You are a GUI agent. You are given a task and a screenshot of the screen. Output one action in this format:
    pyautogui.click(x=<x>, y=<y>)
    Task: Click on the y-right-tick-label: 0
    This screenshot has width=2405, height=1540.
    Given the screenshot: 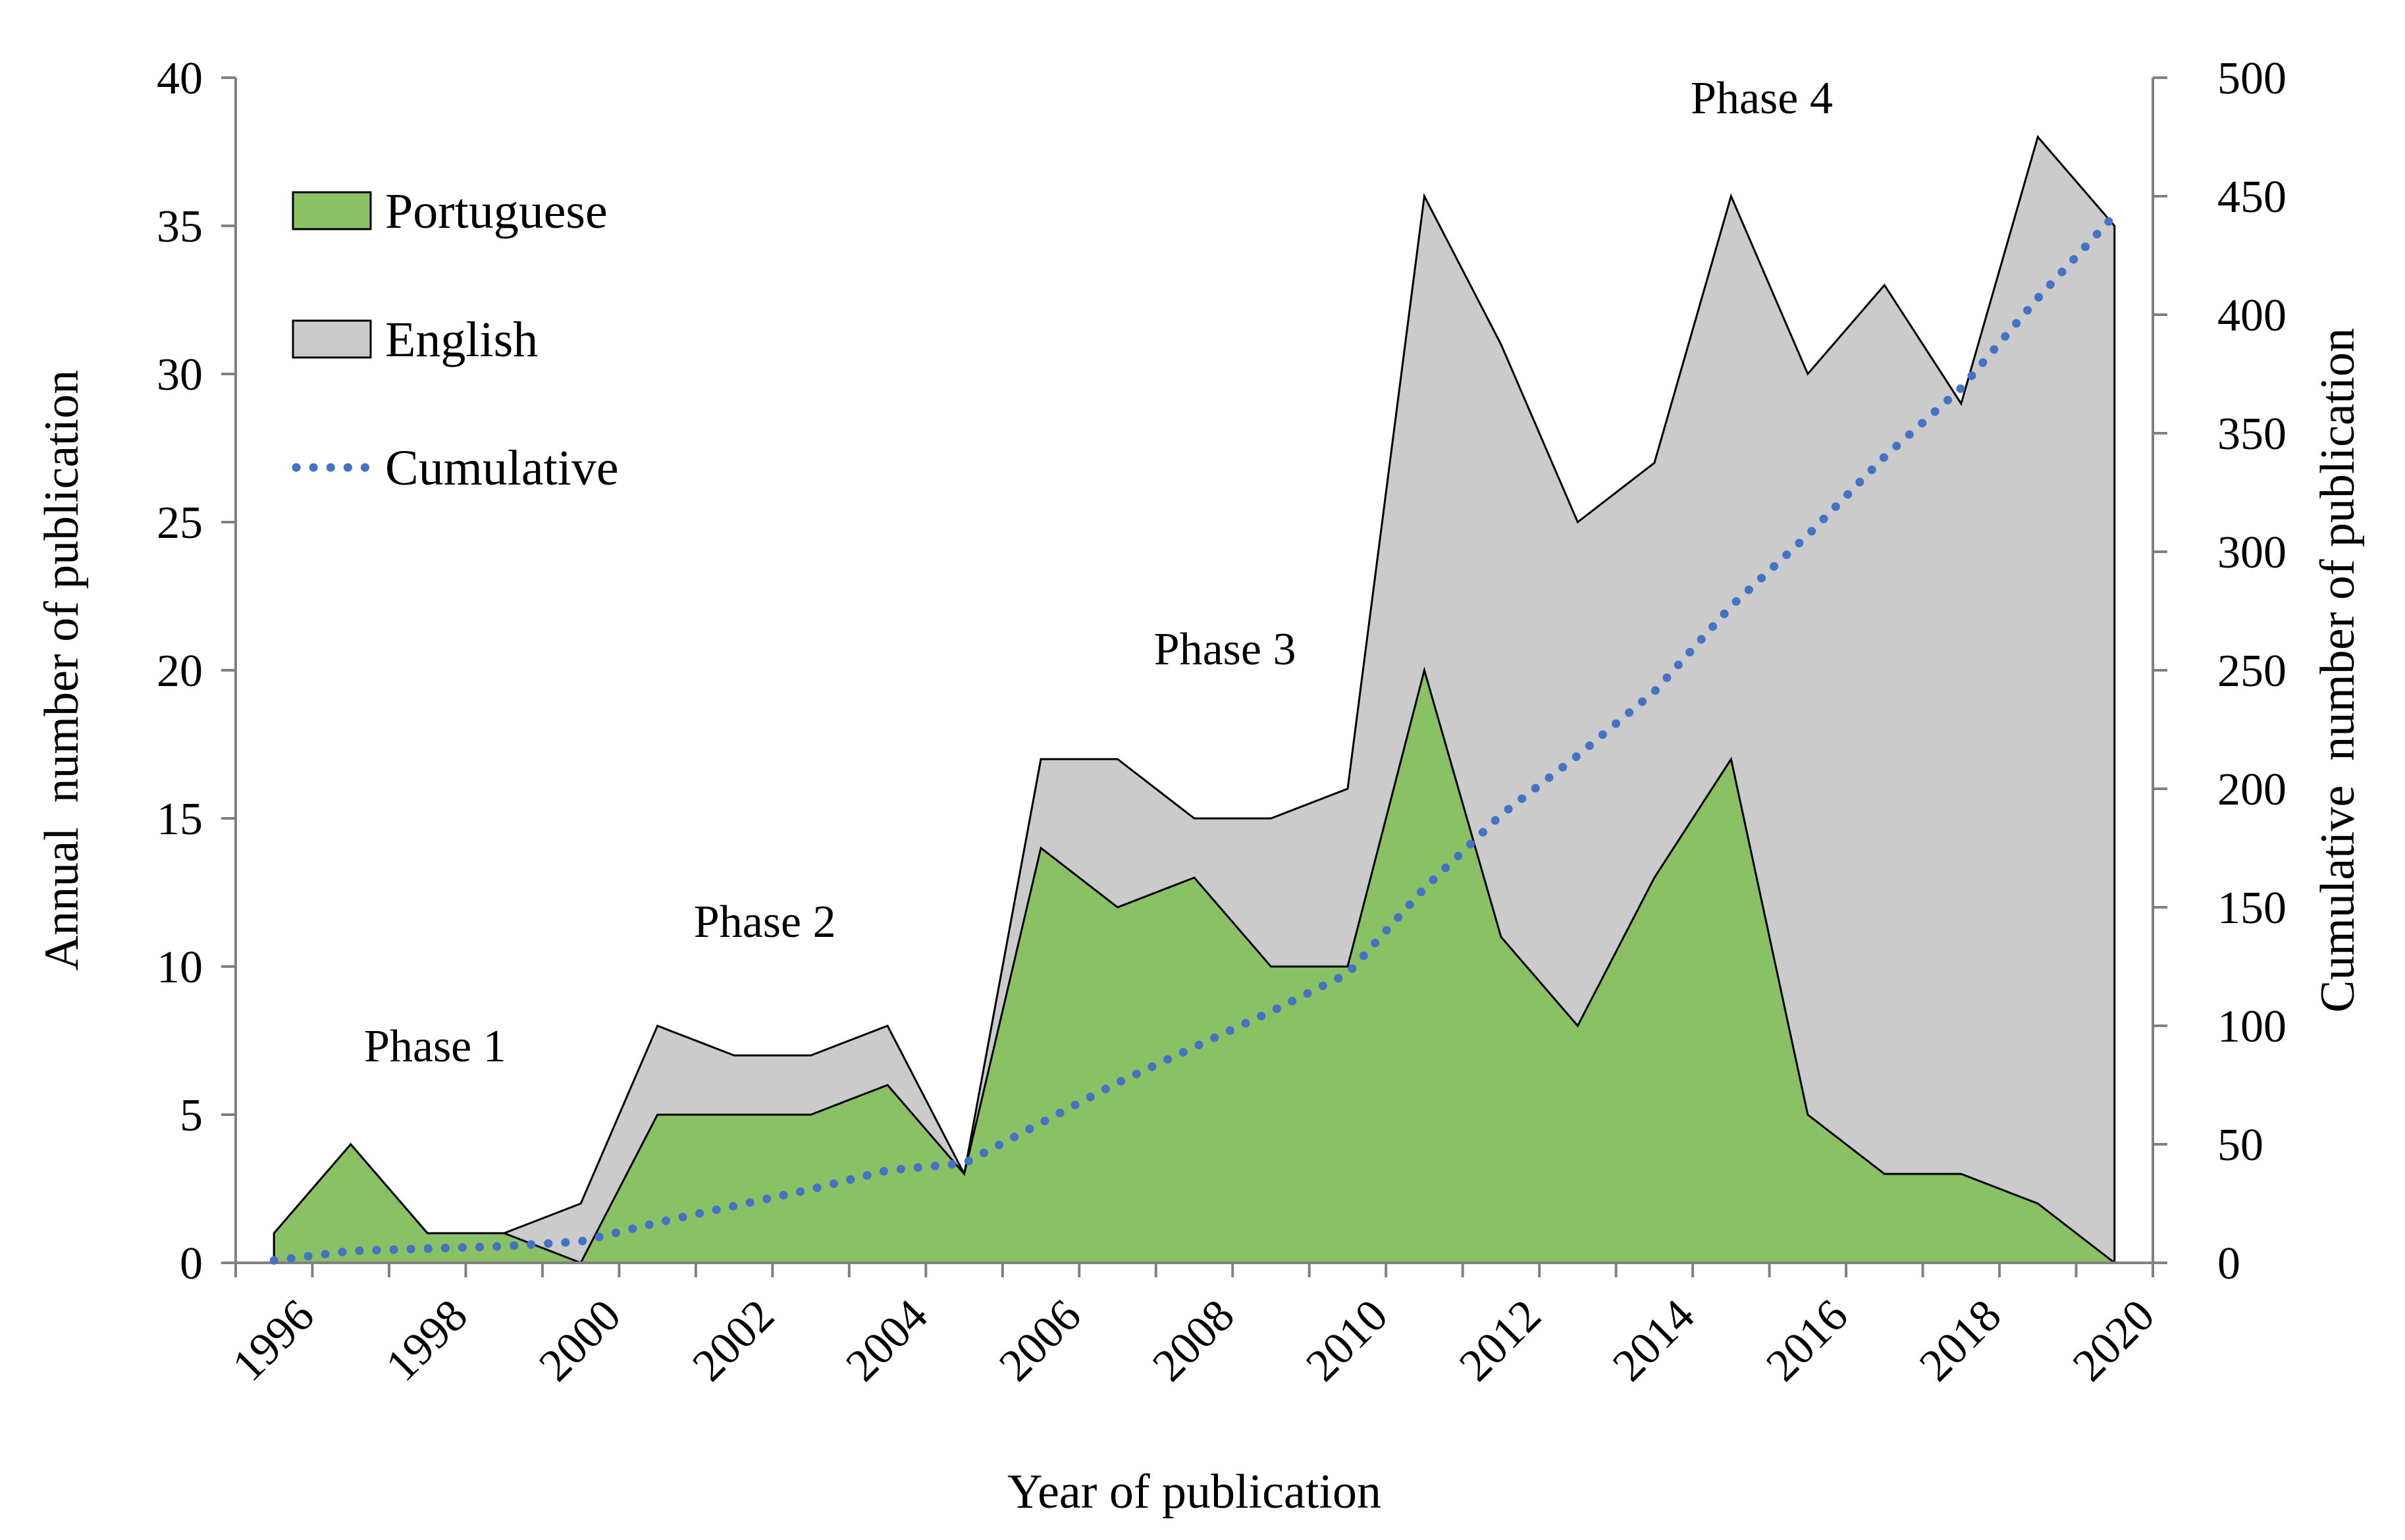 What is the action you would take?
    pyautogui.click(x=2228, y=1263)
    